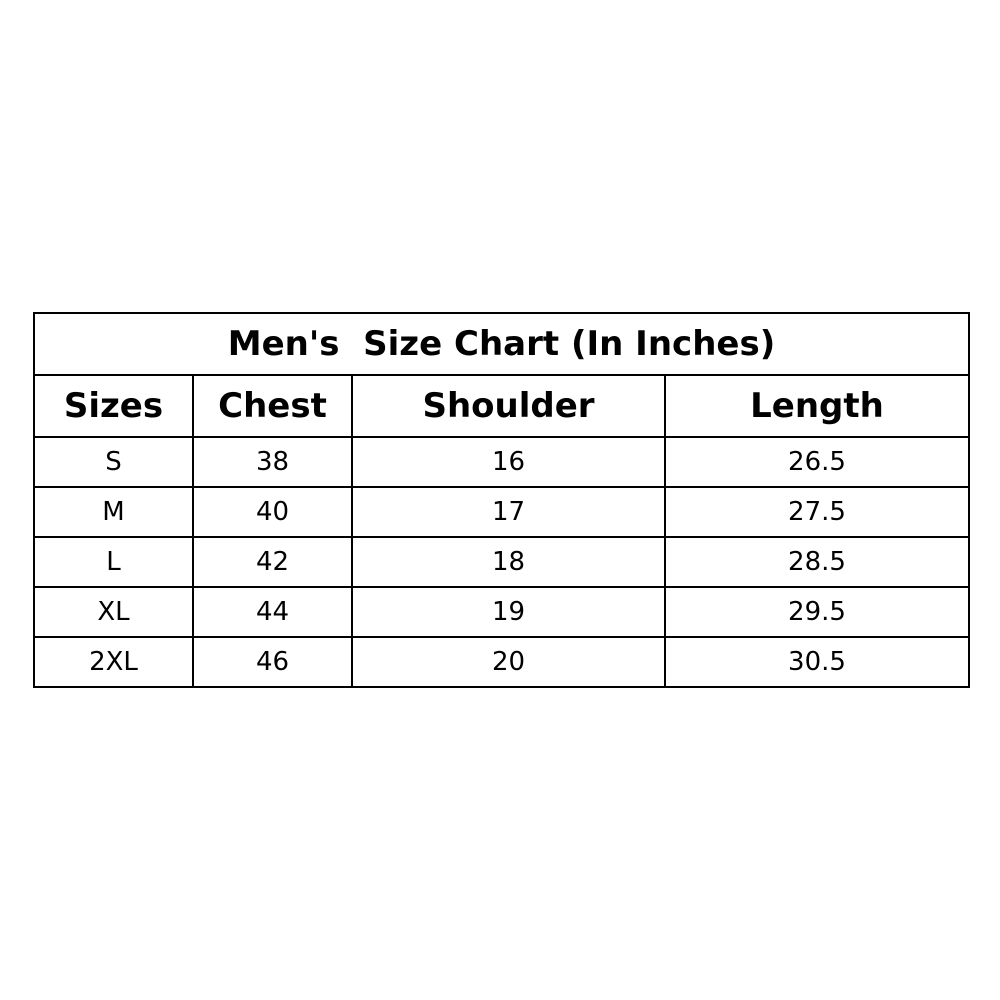 This screenshot has width=1000, height=1000. What do you see at coordinates (508, 562) in the screenshot?
I see `shoulder-cell: 18` at bounding box center [508, 562].